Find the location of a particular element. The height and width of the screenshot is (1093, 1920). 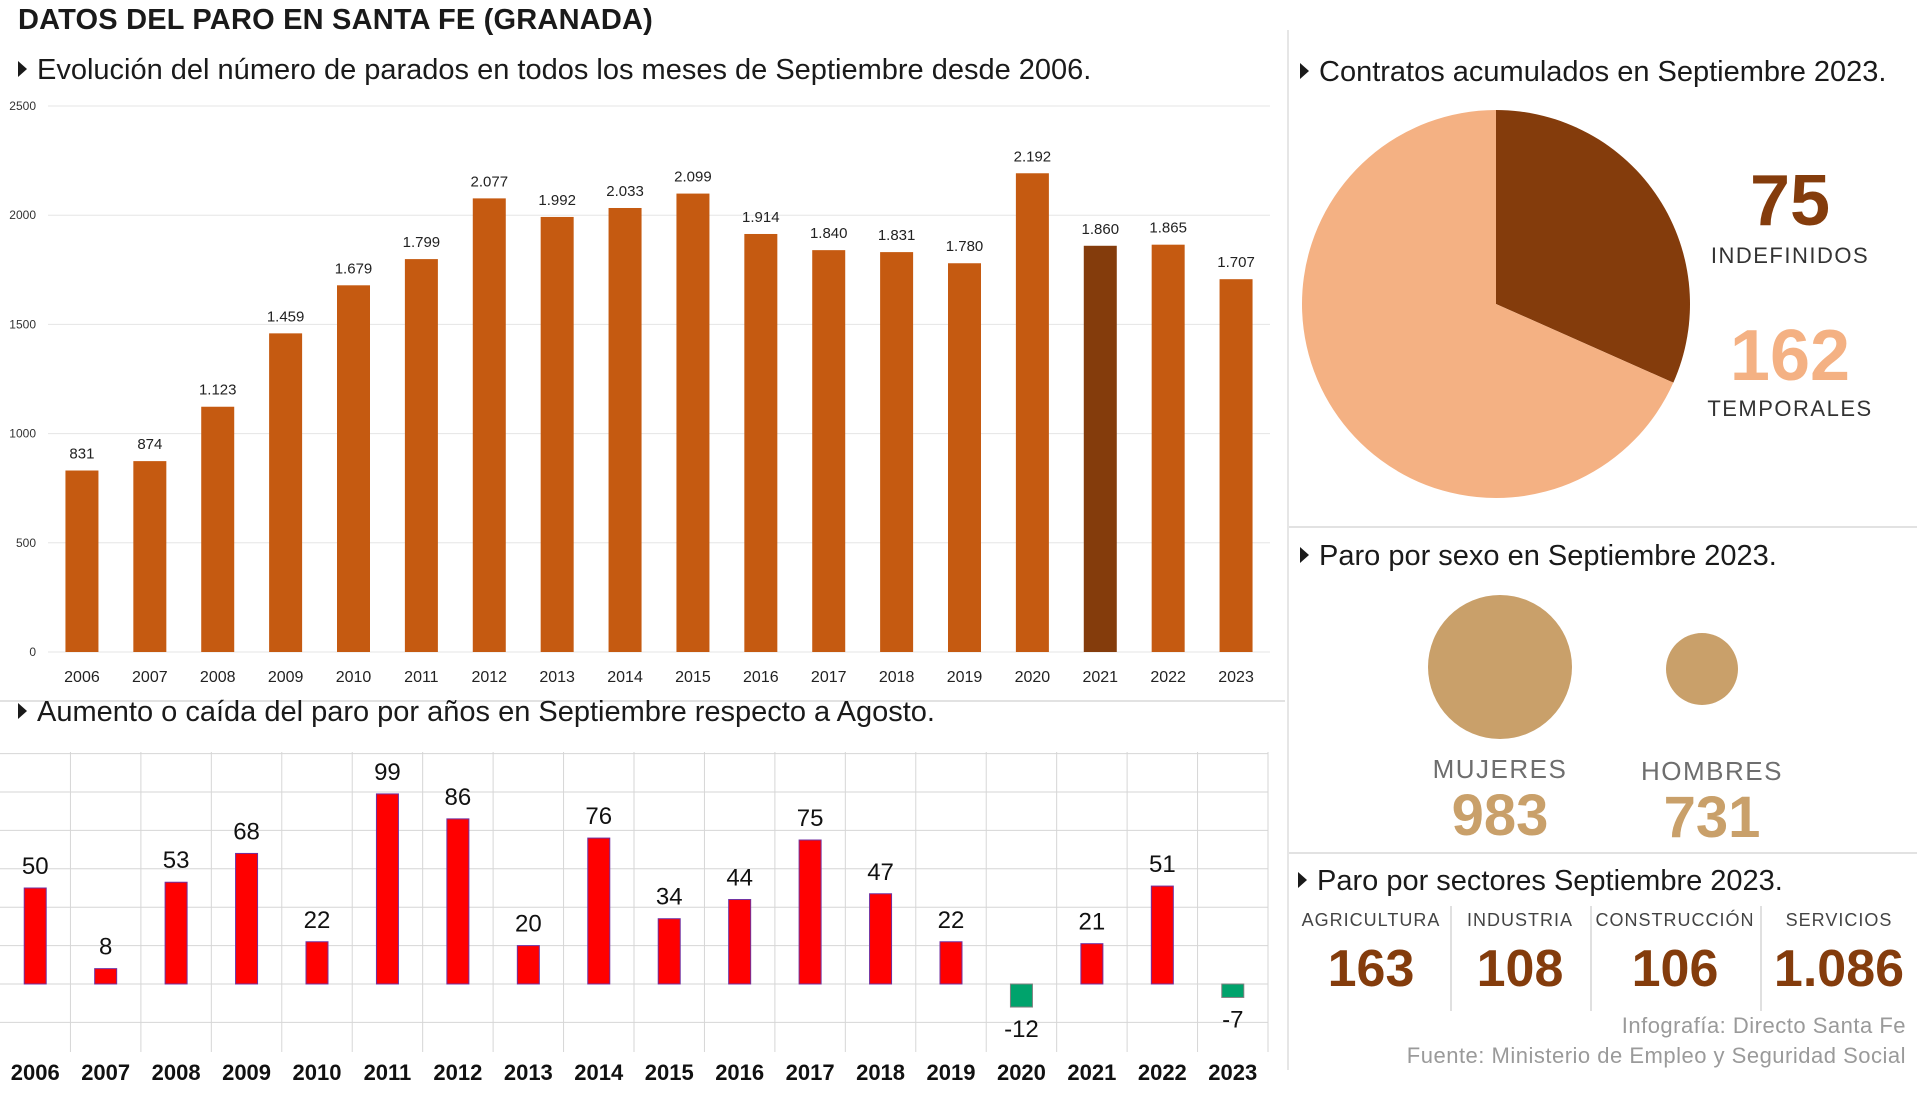

data-label-2012: 86 is located at coordinates (458, 797).